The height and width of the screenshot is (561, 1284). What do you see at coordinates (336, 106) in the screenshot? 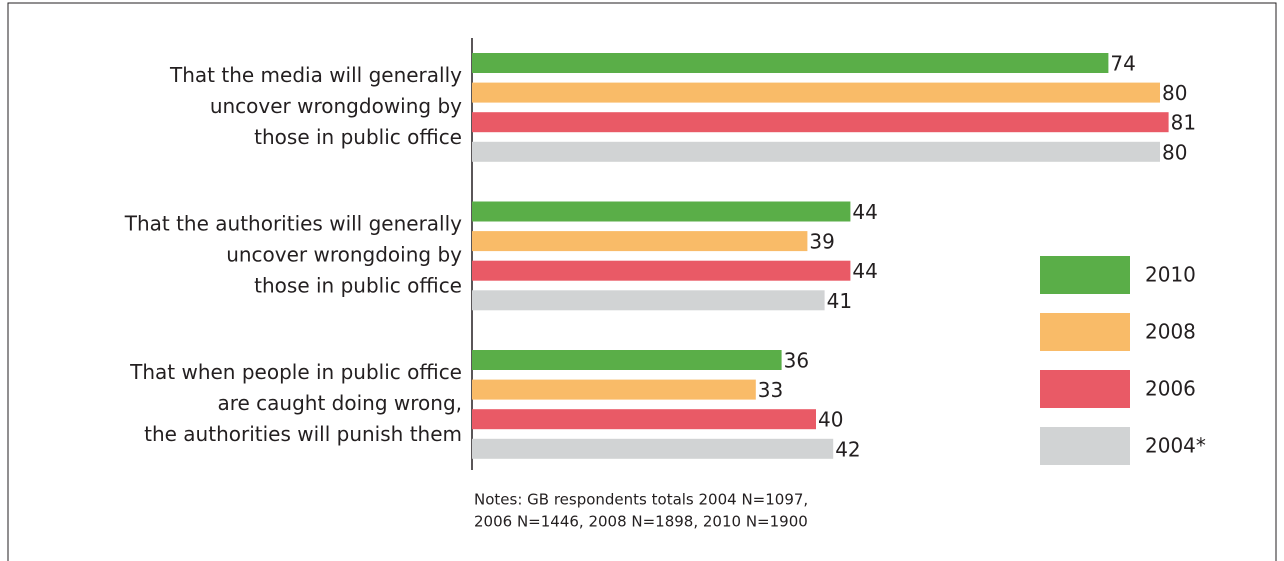
I see `category-label: uncover wrongdowing by` at bounding box center [336, 106].